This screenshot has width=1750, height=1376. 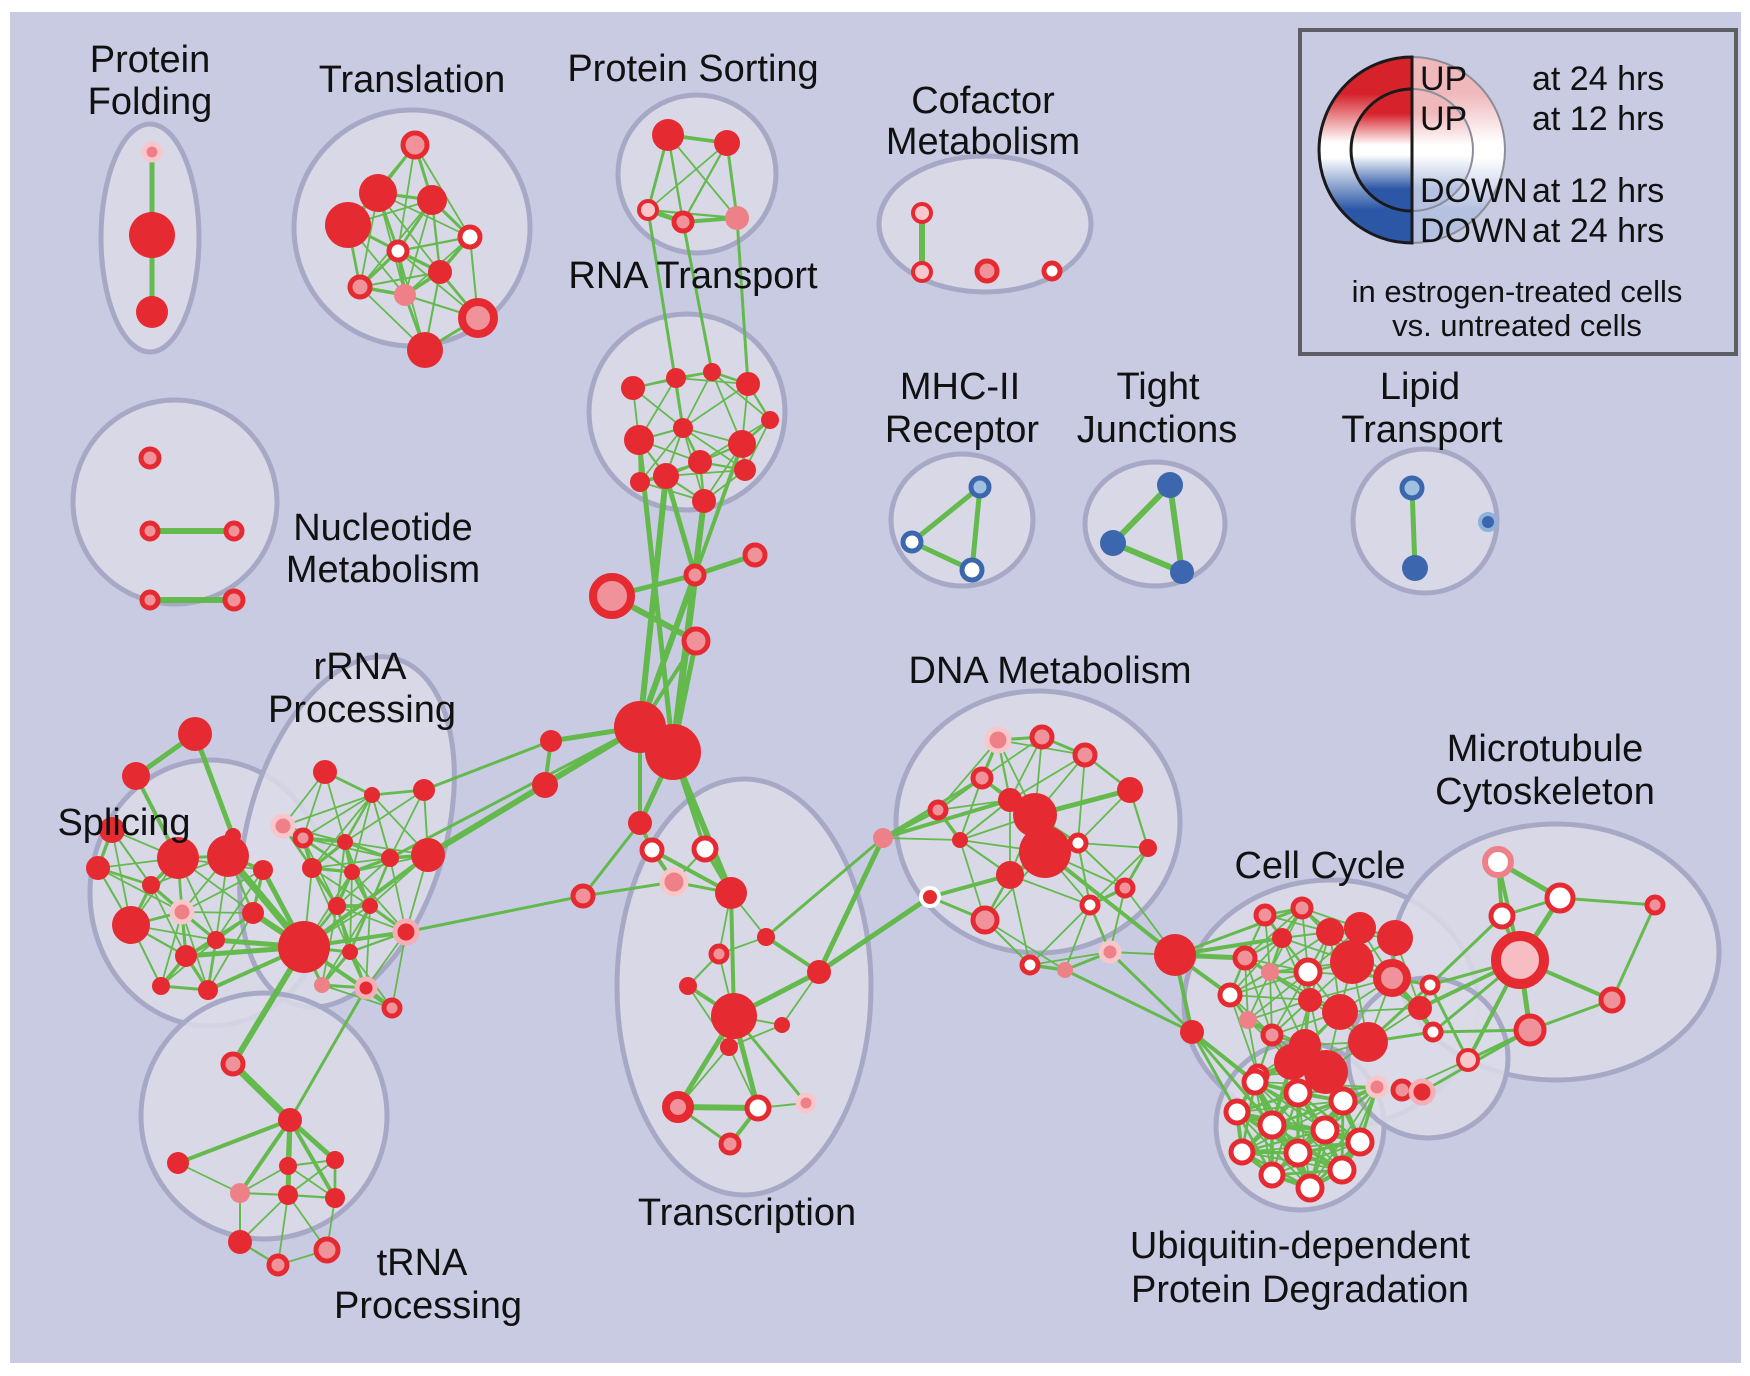 What do you see at coordinates (697, 174) in the screenshot?
I see `cluster-ellipse-protein-sorting` at bounding box center [697, 174].